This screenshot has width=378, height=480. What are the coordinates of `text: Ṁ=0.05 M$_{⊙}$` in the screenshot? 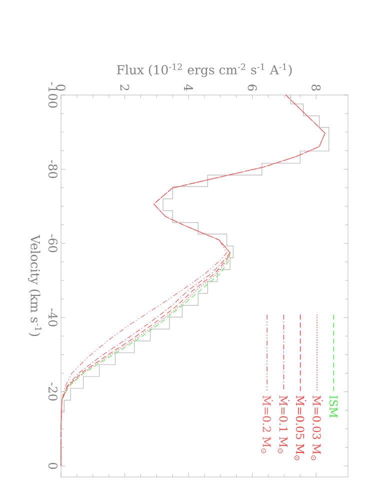 It's located at (300, 428).